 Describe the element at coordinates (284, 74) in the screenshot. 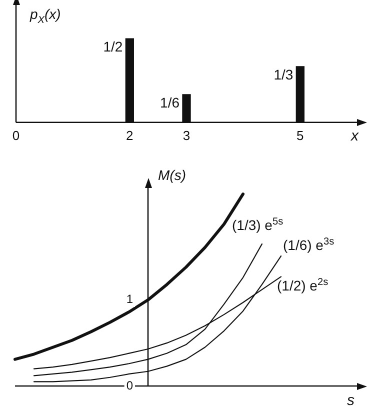

I see `data-label: 1/3` at that location.